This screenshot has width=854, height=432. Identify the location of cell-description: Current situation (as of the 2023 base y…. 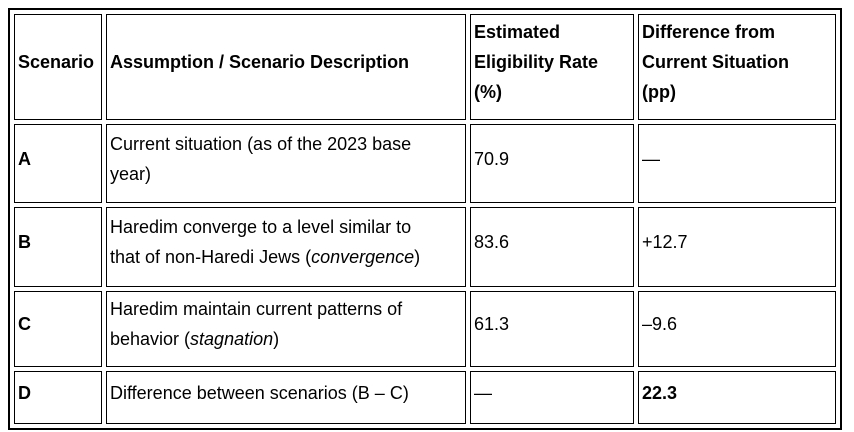
(286, 163).